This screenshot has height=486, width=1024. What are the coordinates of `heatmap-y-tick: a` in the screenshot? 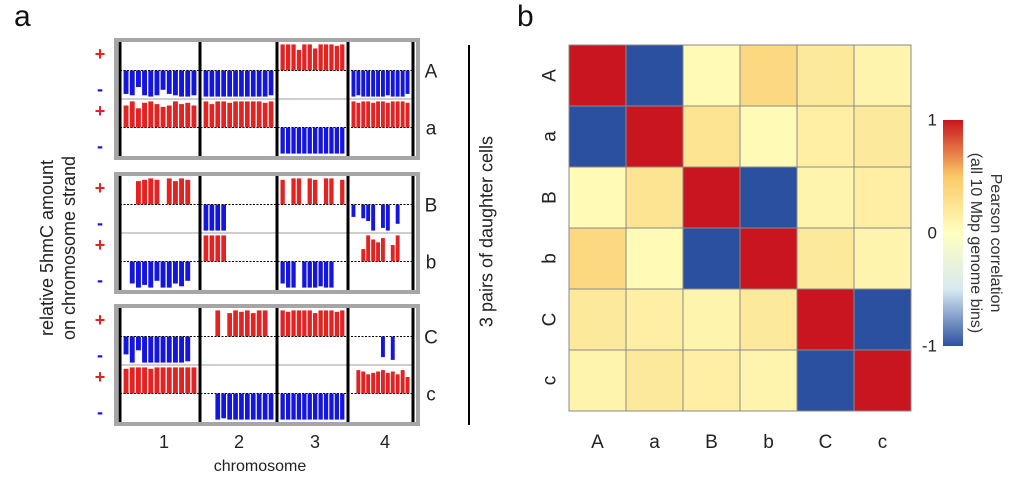 It's located at (550, 136).